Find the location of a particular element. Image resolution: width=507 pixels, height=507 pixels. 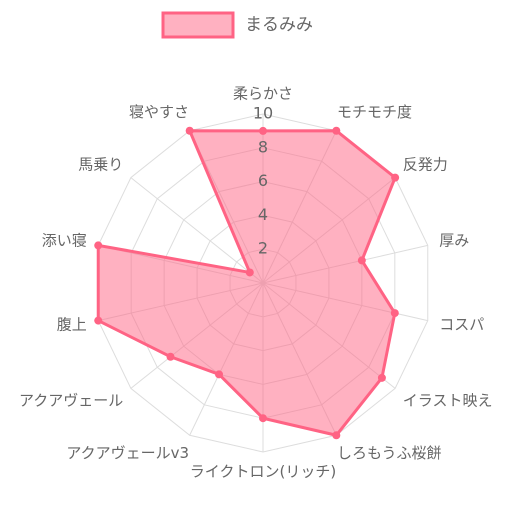

category-label: 腹上 is located at coordinates (72, 325).